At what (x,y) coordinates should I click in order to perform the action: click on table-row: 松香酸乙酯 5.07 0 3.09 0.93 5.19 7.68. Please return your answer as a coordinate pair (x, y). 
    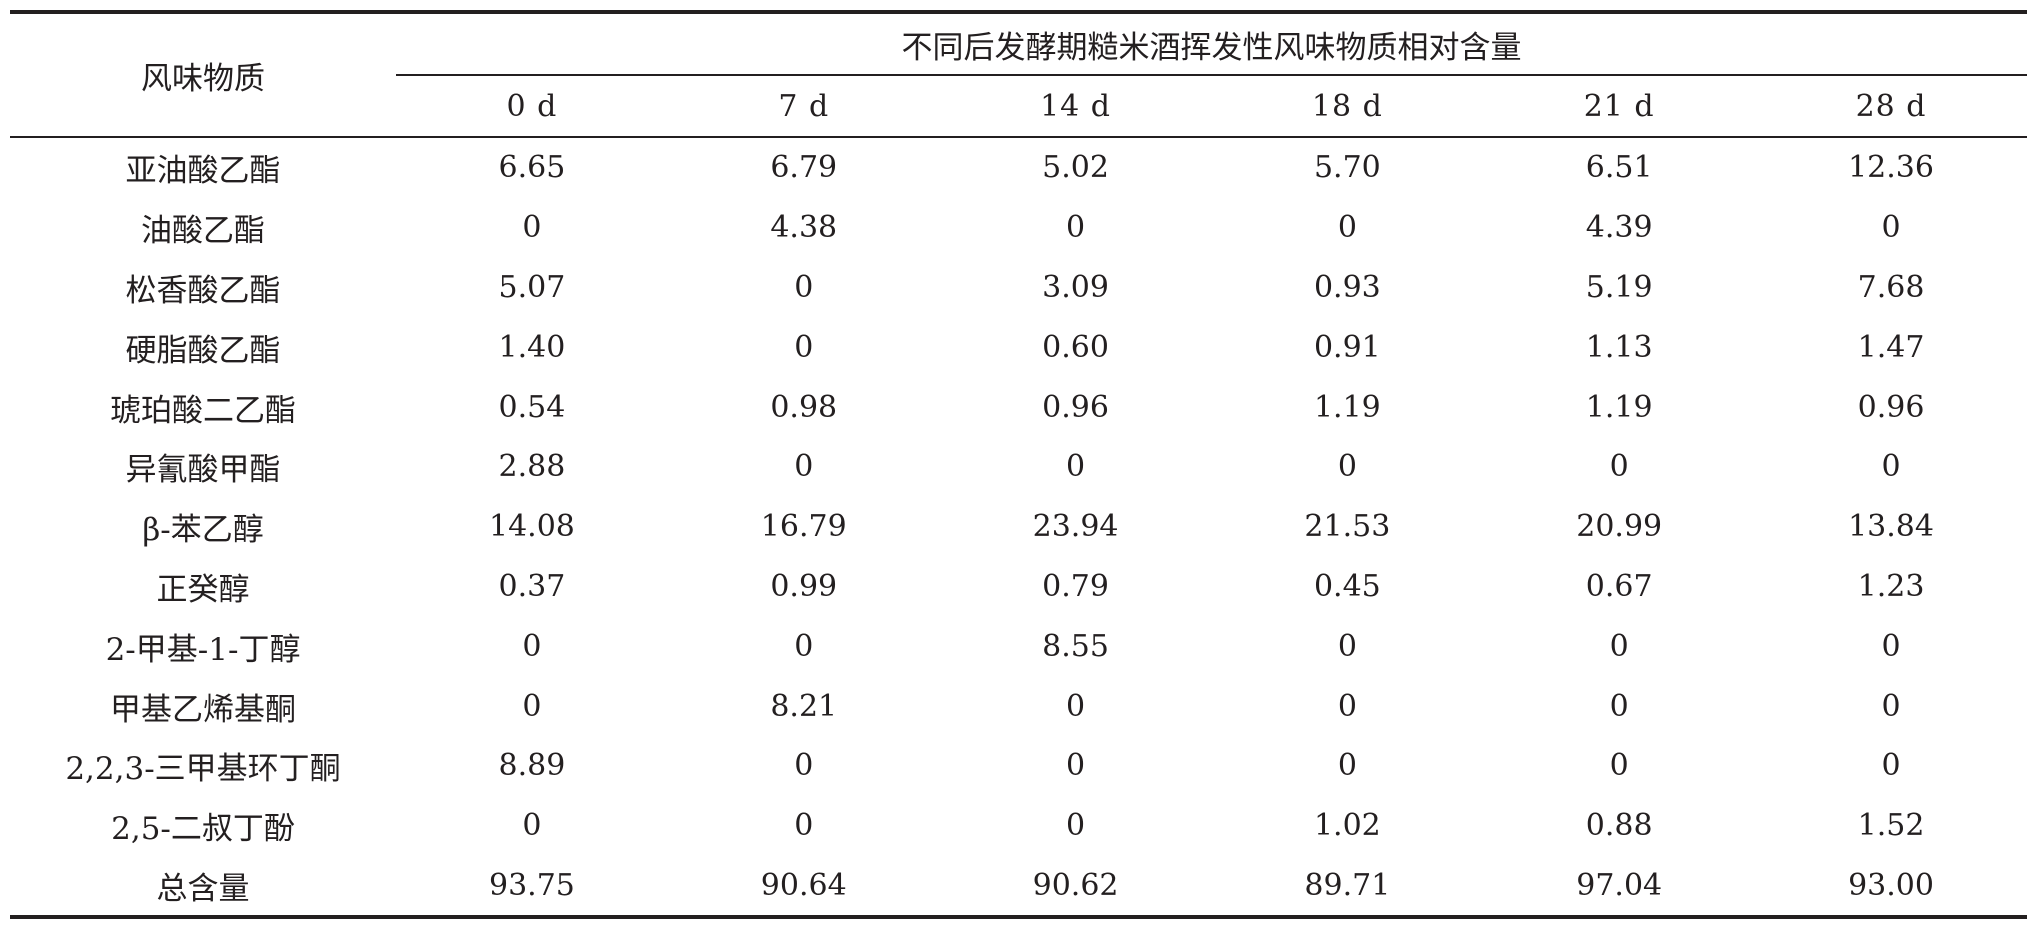
    Looking at the image, I should click on (1018, 288).